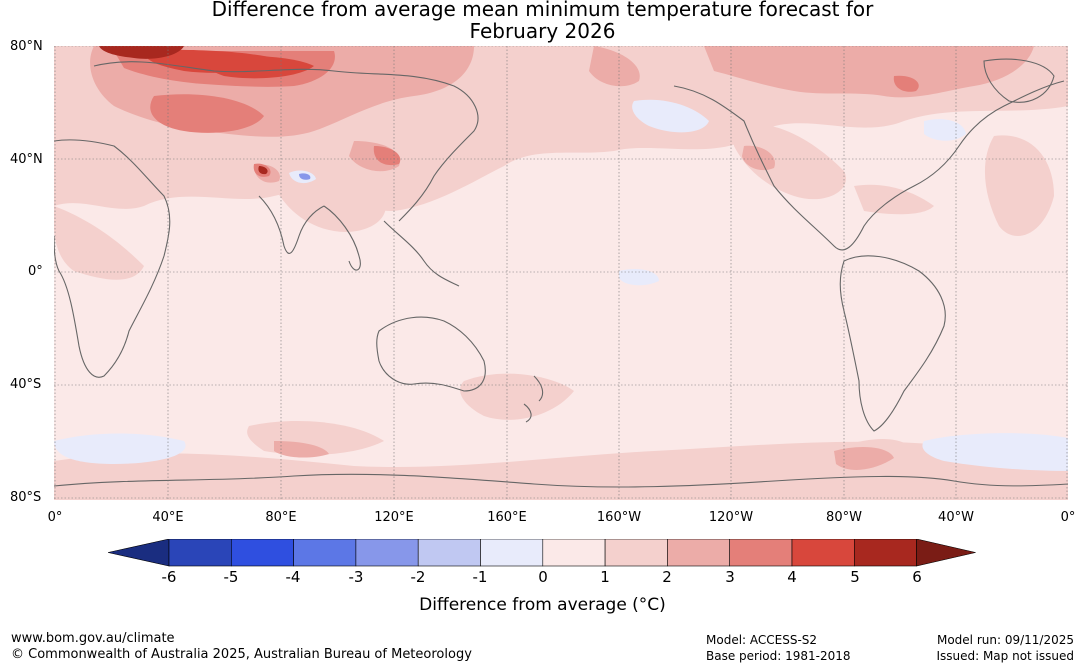  What do you see at coordinates (293, 577) in the screenshot?
I see `colorbar-tick-minus4: -4` at bounding box center [293, 577].